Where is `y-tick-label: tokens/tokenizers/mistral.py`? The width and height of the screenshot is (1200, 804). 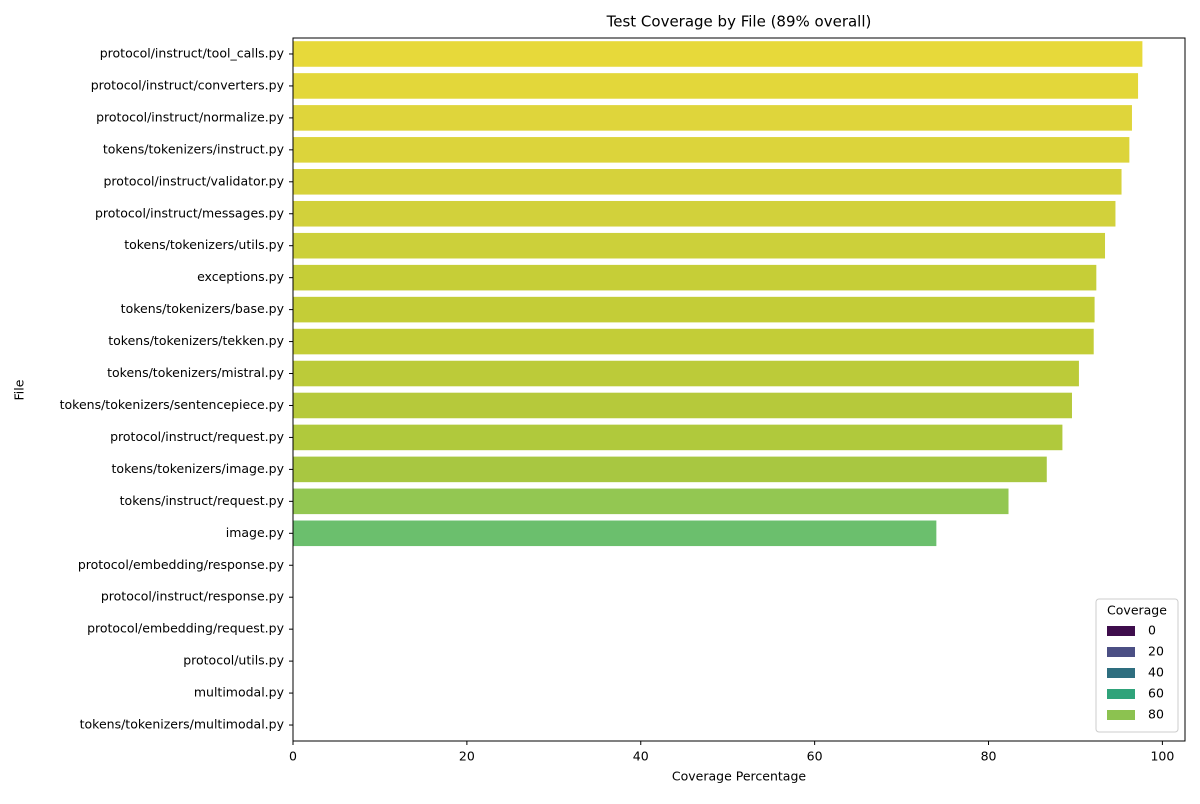
y-tick-label: tokens/tokenizers/mistral.py is located at coordinates (195, 372).